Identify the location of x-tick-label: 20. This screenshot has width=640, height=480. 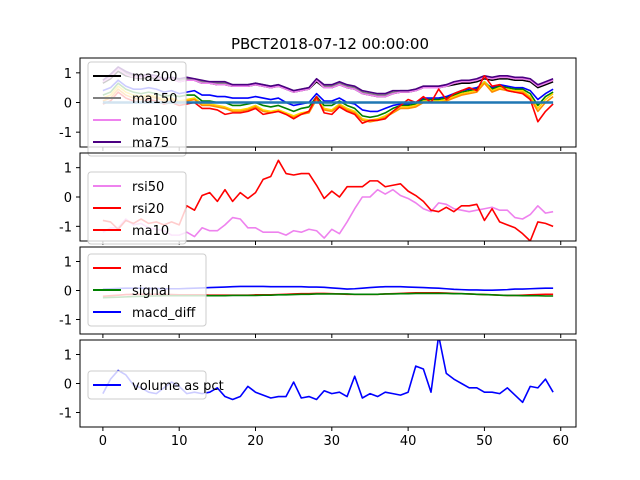
(255, 441).